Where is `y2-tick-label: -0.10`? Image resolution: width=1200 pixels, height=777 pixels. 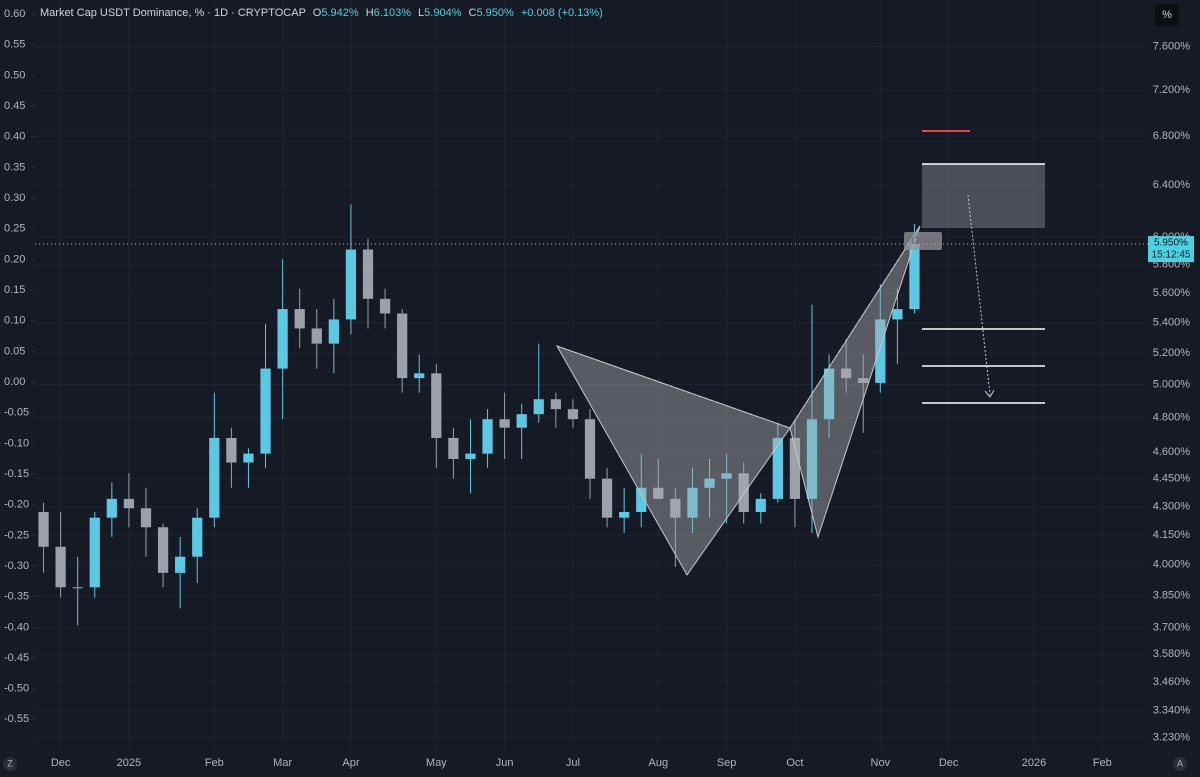 y2-tick-label: -0.10 is located at coordinates (16, 443).